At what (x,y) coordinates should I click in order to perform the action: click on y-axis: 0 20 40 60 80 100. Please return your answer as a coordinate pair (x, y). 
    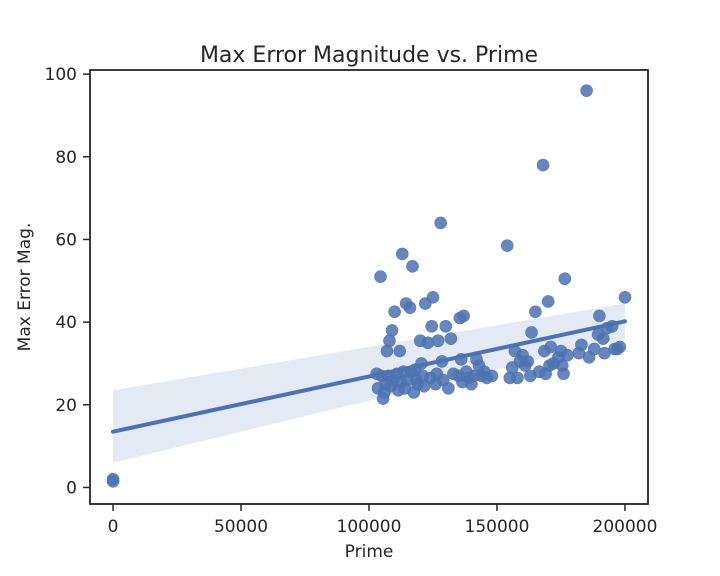
    Looking at the image, I should click on (67, 281).